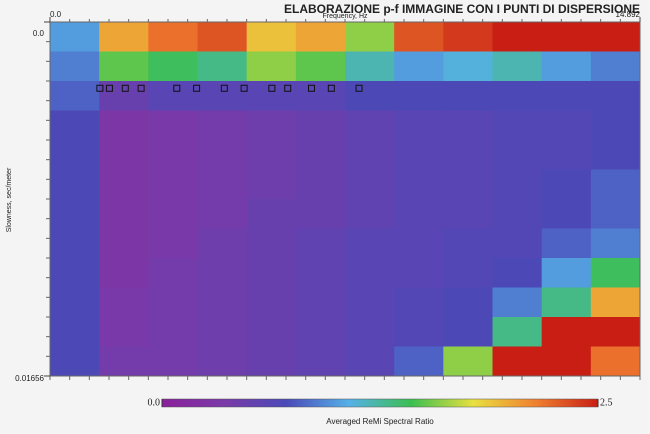 Image resolution: width=650 pixels, height=434 pixels. Describe the element at coordinates (628, 14) in the screenshot. I see `x-tick-label: 14.892` at that location.